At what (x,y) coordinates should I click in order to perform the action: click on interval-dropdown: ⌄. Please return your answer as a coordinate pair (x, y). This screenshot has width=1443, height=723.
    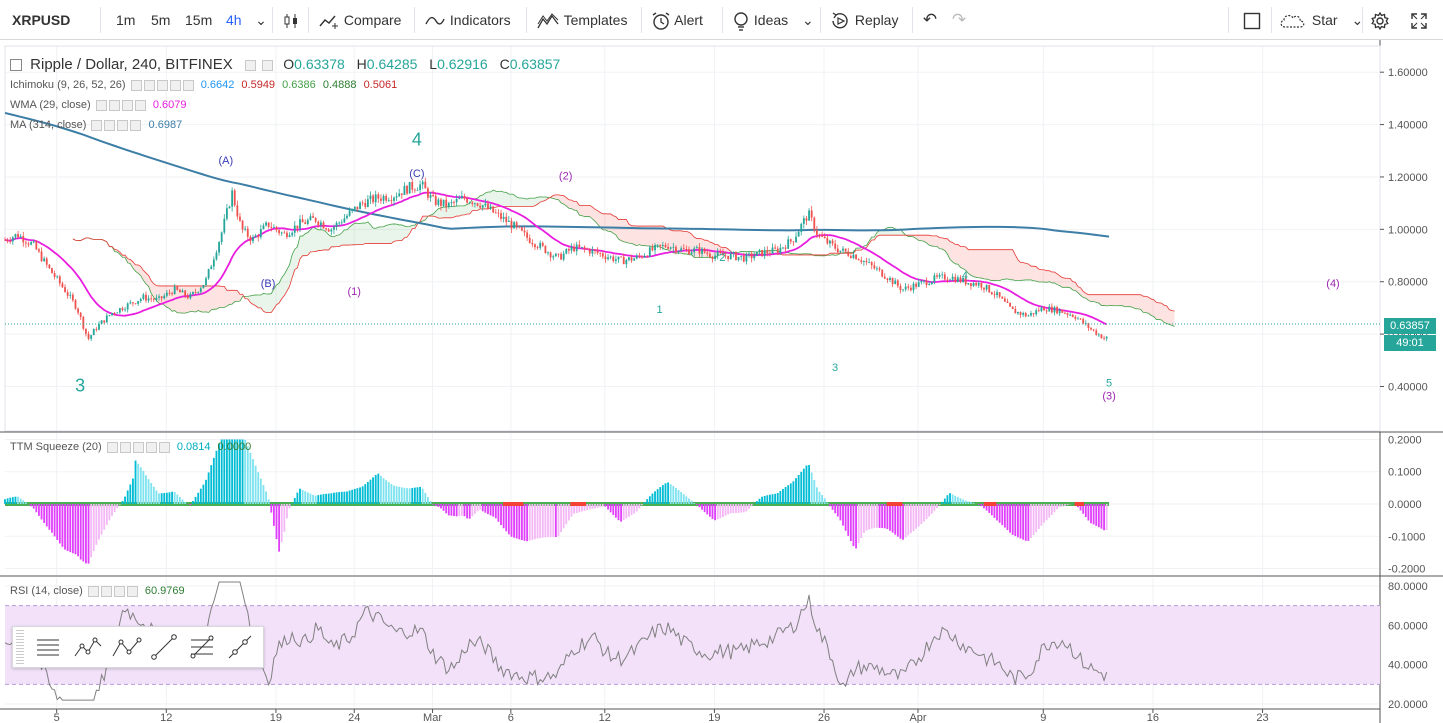
    Looking at the image, I should click on (261, 20).